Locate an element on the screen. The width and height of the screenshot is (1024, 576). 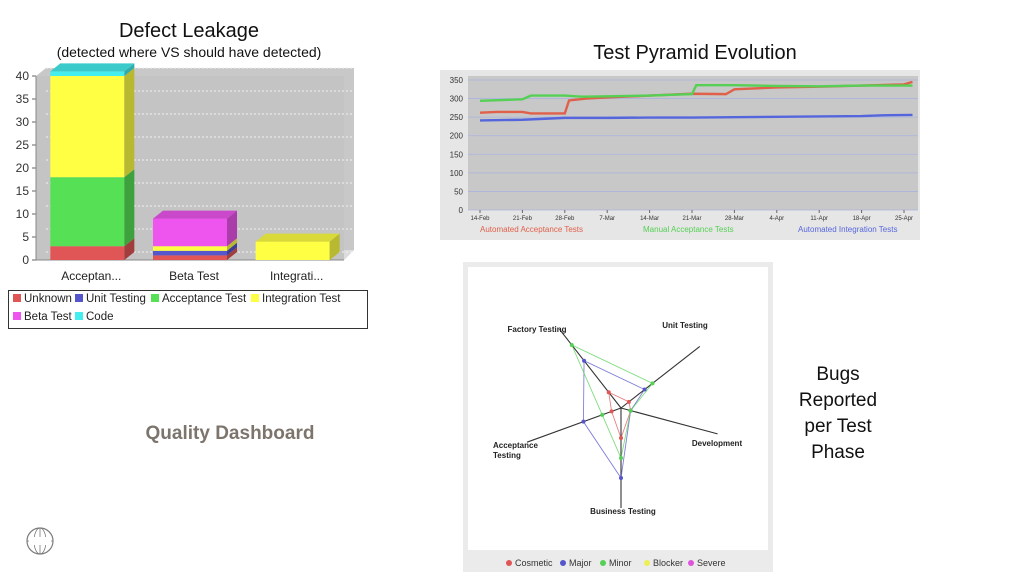
legend-label: Acceptance Test is located at coordinates (204, 299).